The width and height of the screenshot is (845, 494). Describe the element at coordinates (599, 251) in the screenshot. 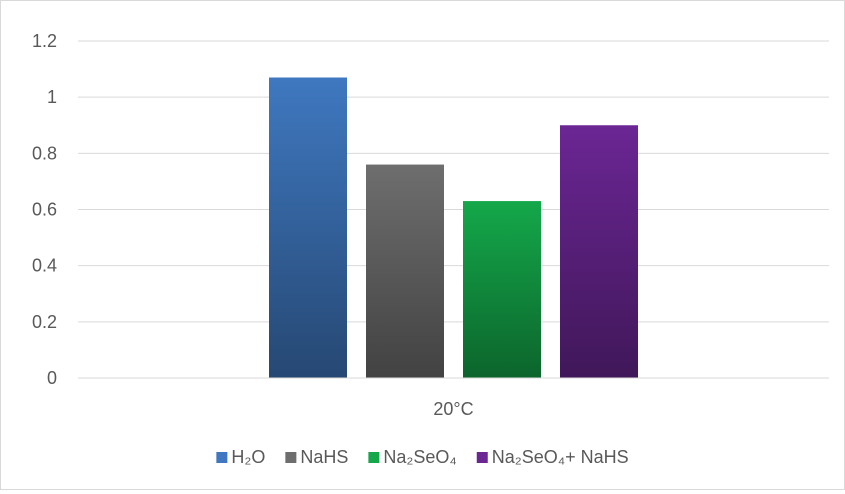

I see `bar-na-seo-nahs` at that location.